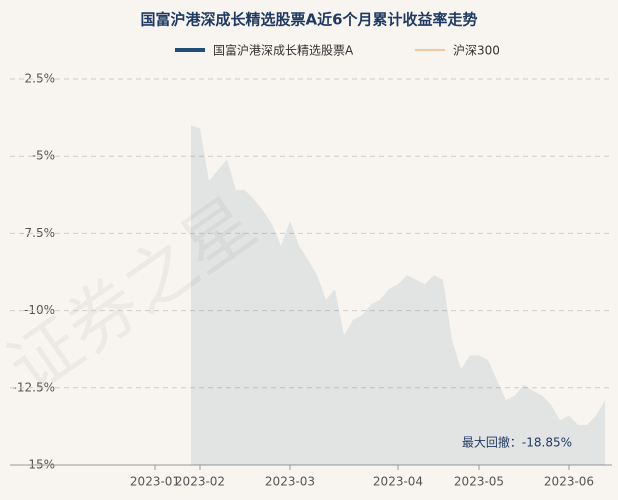  I want to click on legend-label: 国富沪港深成长精选股票A, so click(283, 50).